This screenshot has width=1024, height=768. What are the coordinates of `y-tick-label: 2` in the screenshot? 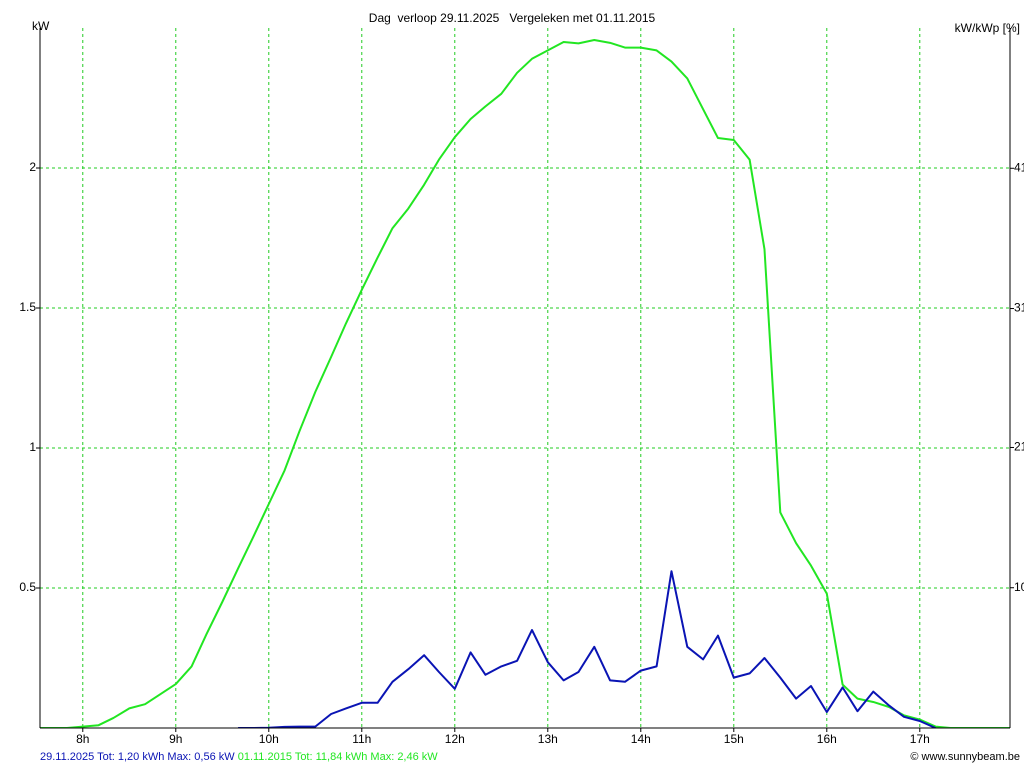 It's located at (32, 167).